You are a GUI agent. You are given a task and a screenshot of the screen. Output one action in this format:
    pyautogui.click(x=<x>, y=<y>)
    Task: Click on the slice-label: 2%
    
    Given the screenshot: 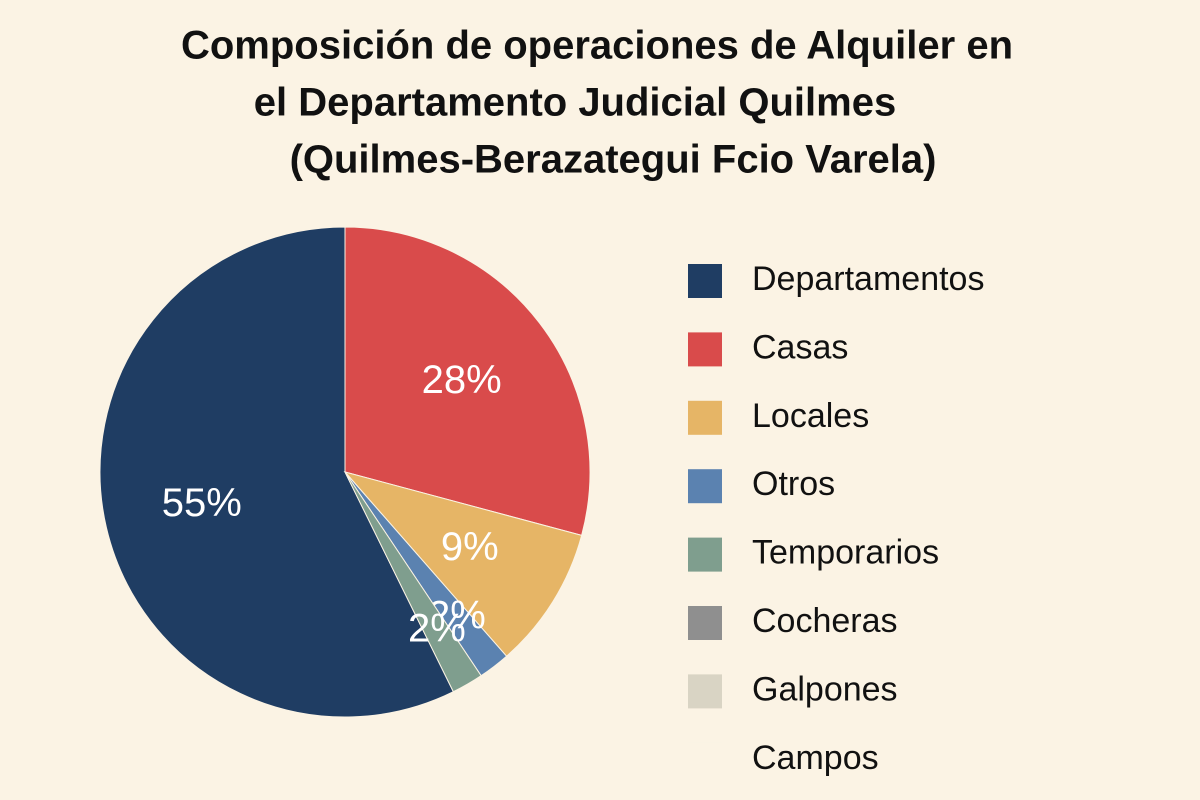 What is the action you would take?
    pyautogui.click(x=437, y=629)
    